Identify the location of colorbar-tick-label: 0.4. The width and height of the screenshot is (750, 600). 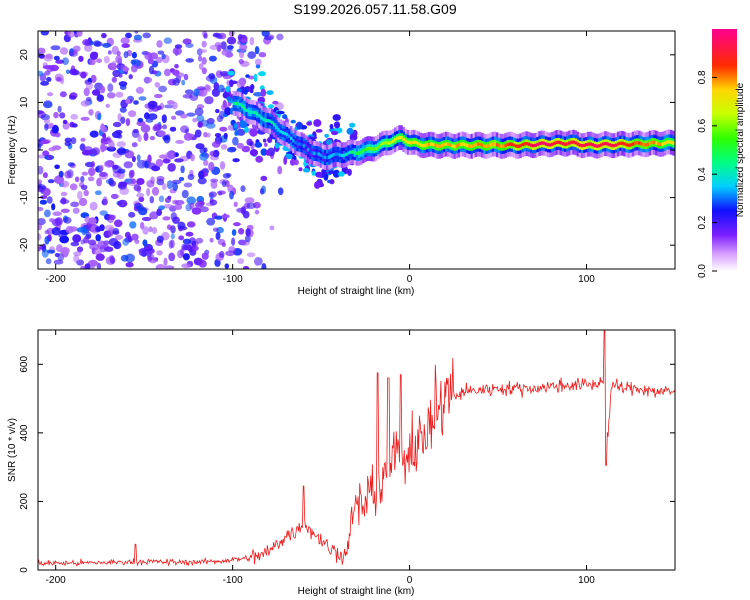
(702, 174).